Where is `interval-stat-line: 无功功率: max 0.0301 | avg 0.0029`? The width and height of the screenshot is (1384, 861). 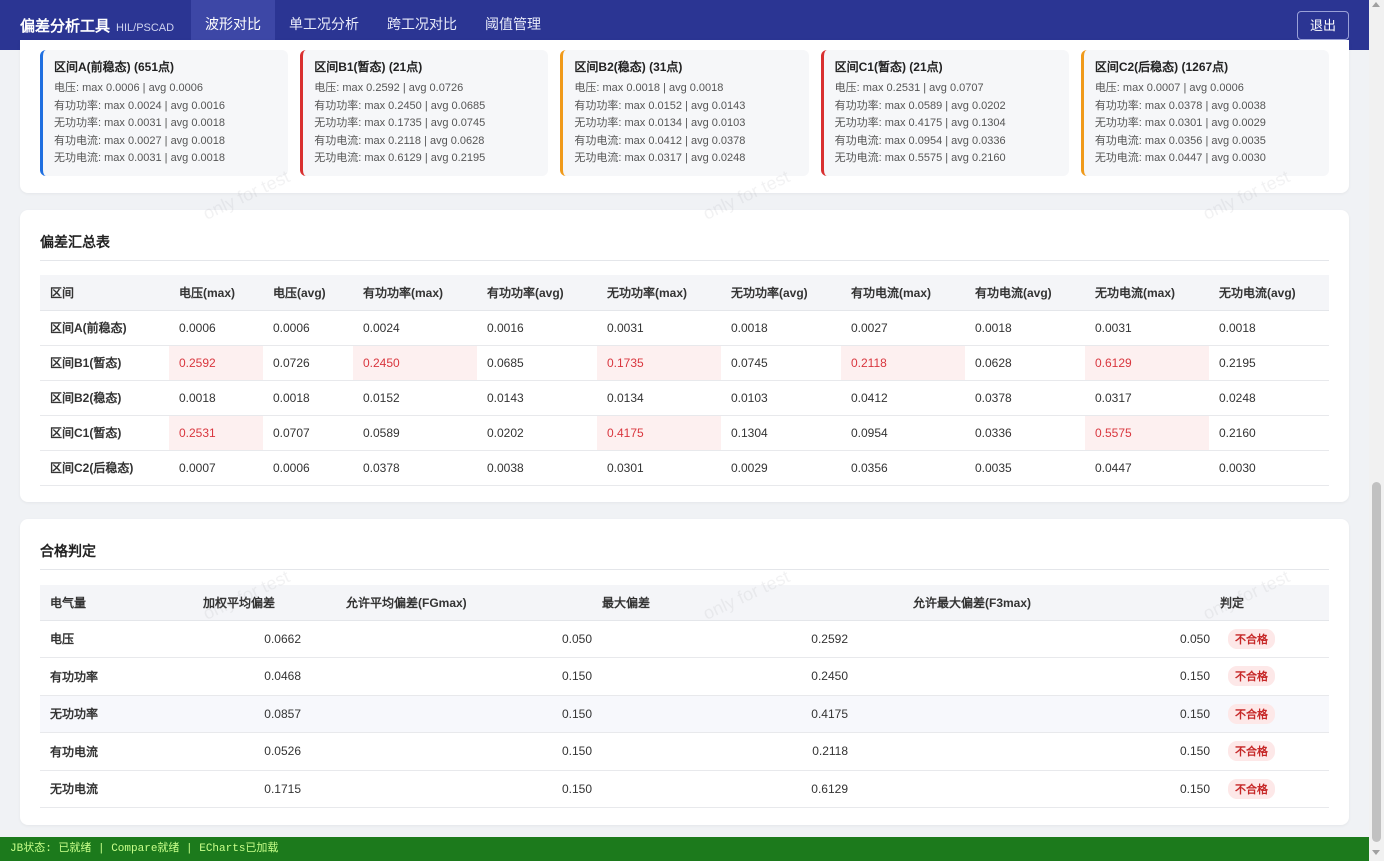
interval-stat-line: 无功功率: max 0.0301 | avg 0.0029 is located at coordinates (1180, 123).